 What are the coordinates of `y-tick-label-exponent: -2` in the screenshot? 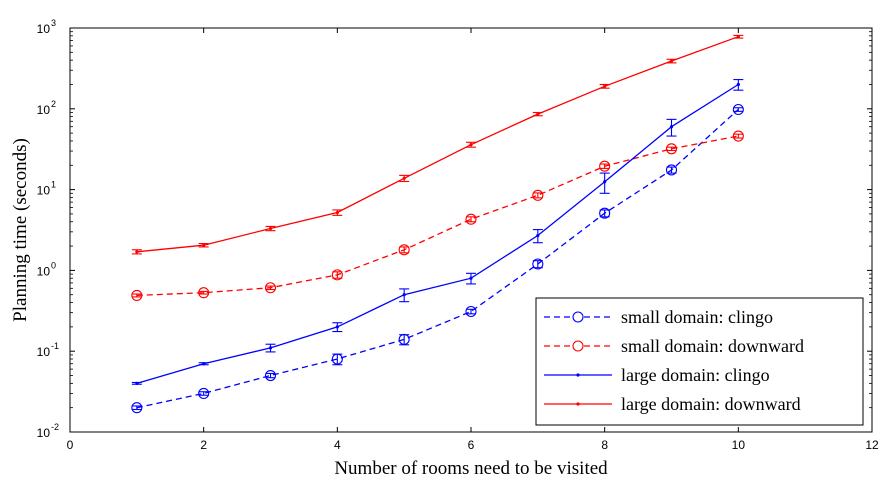 It's located at (55, 427).